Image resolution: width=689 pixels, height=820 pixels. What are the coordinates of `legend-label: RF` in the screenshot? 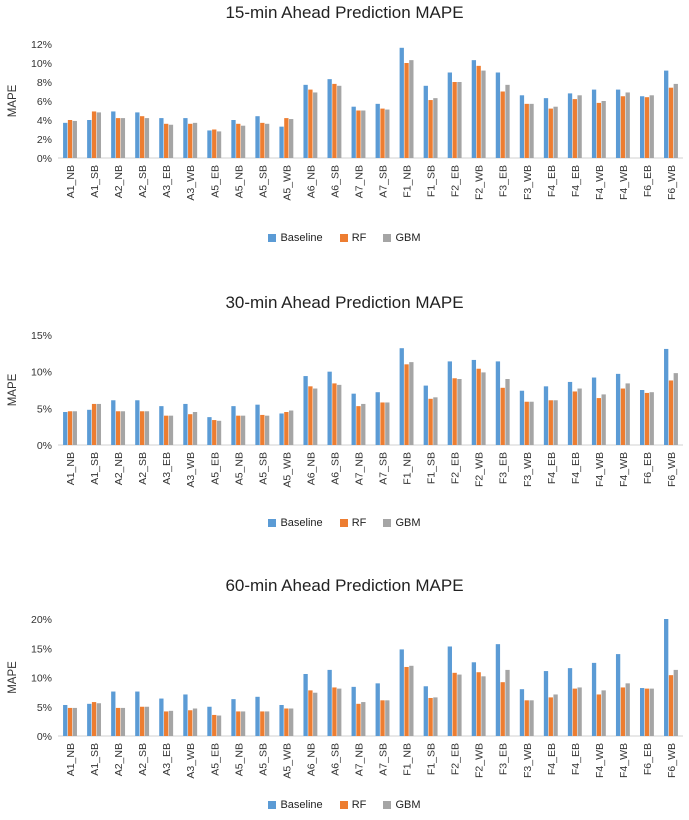 It's located at (359, 238).